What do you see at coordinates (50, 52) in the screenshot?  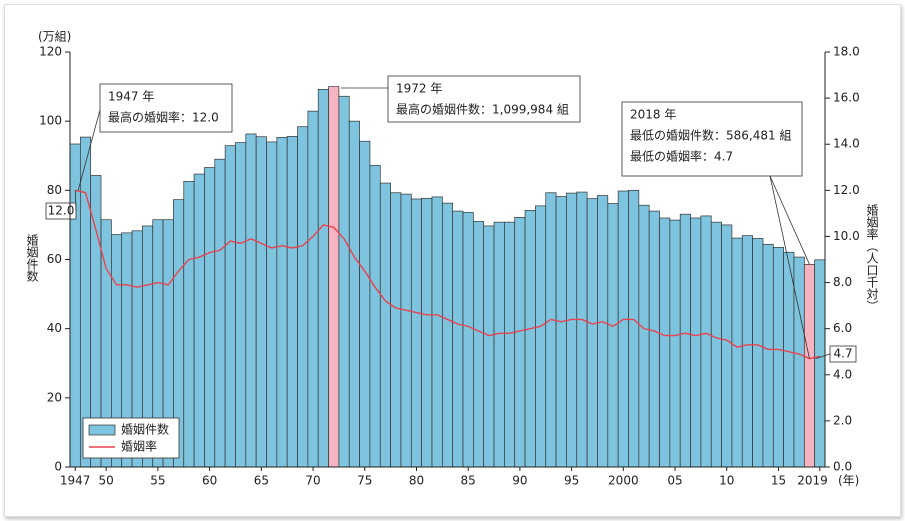 I see `y-tick-label: 120` at bounding box center [50, 52].